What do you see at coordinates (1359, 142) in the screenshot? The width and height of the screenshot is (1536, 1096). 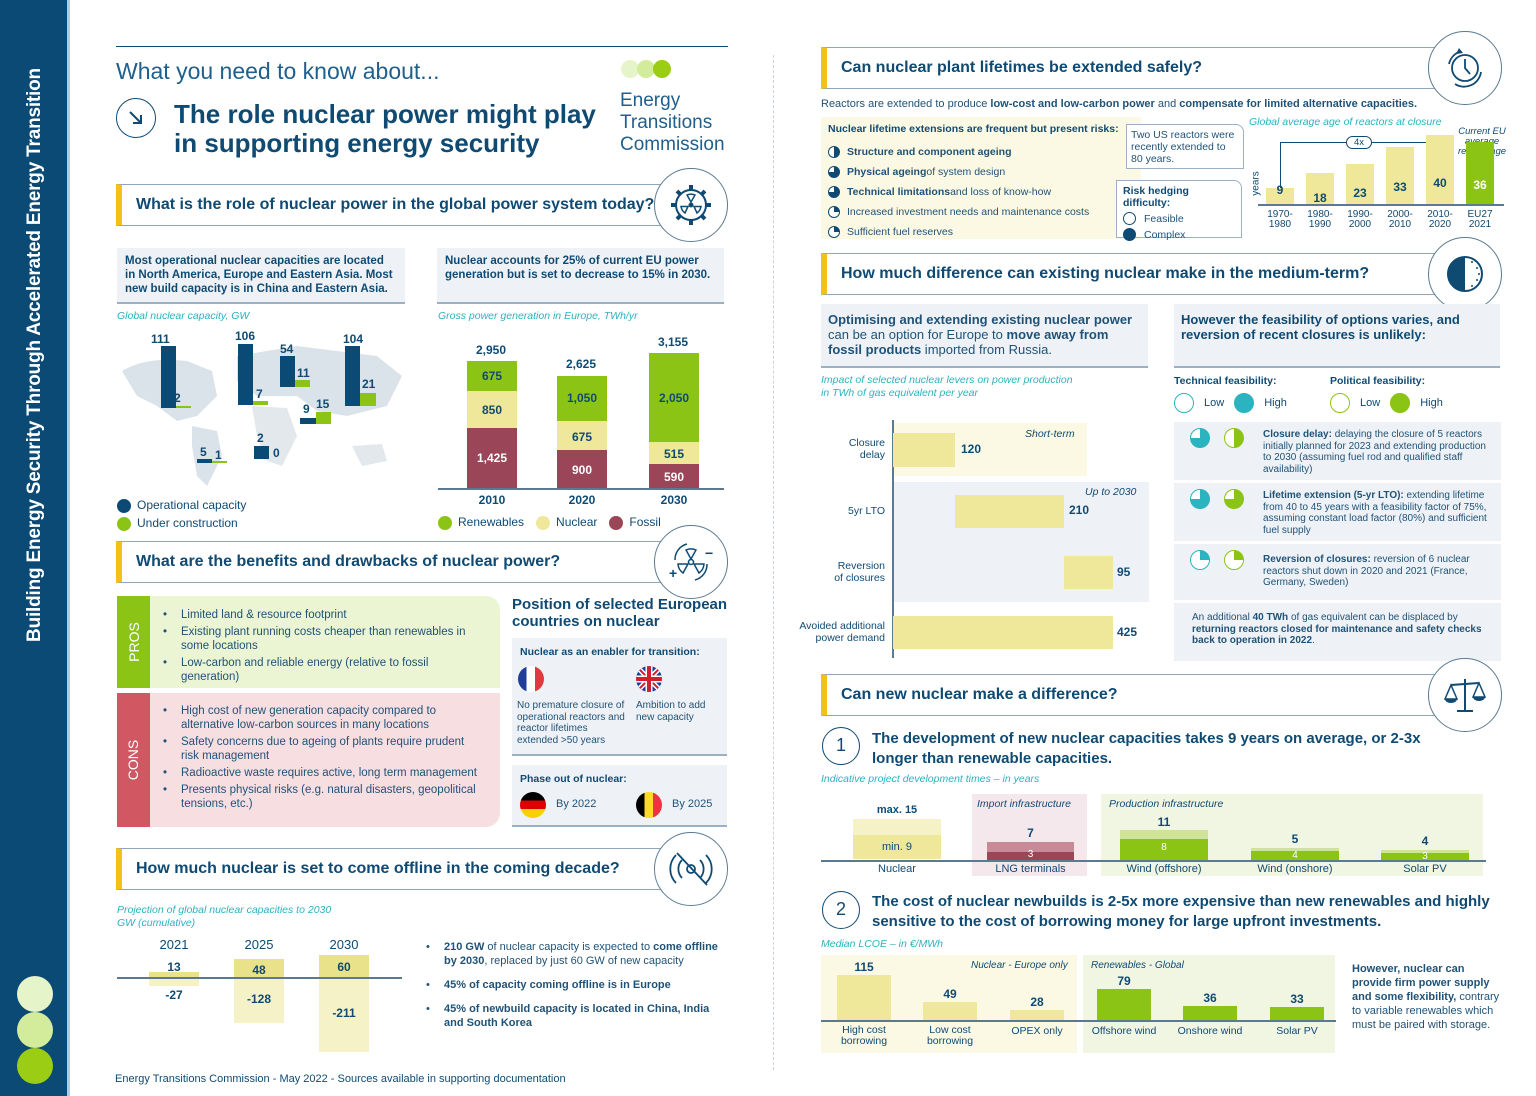 I see `multiplier-badge: 4x` at bounding box center [1359, 142].